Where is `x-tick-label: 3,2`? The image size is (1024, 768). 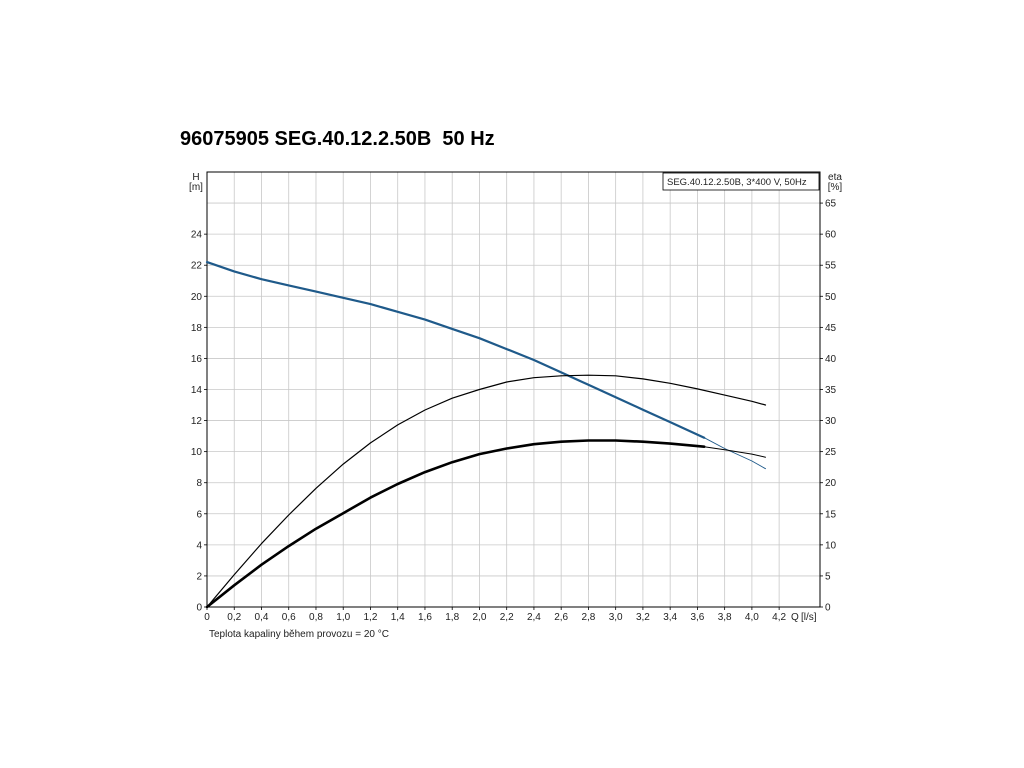
x-tick-label: 3,2 is located at coordinates (643, 617).